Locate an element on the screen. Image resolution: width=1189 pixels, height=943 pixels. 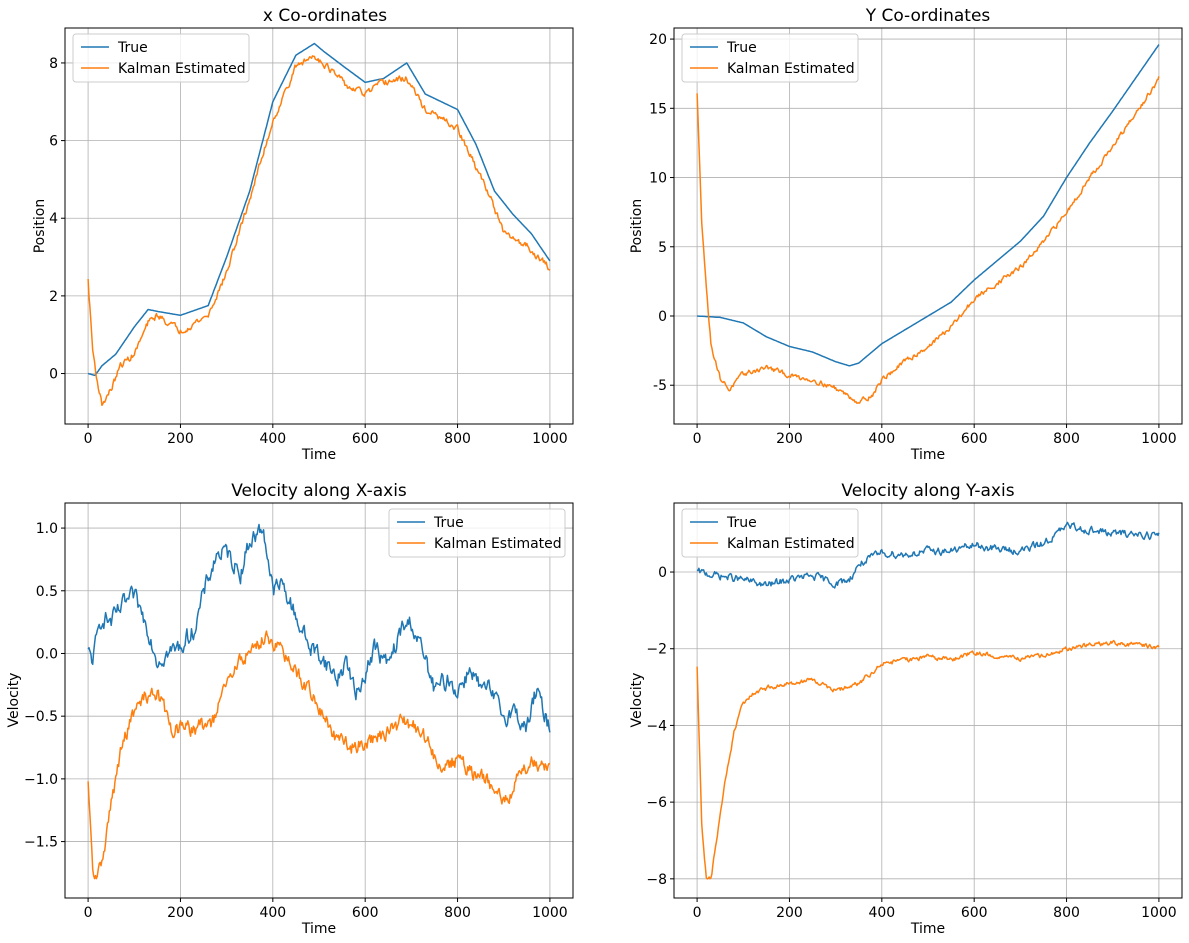
y-tick-label: 20 is located at coordinates (658, 40).